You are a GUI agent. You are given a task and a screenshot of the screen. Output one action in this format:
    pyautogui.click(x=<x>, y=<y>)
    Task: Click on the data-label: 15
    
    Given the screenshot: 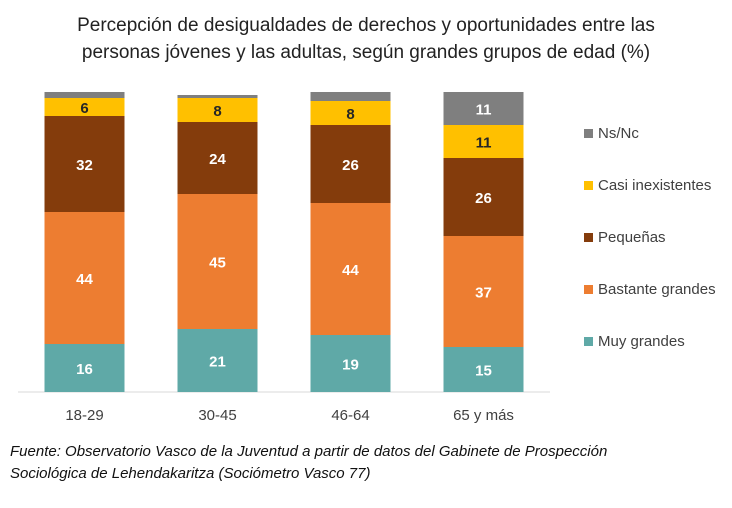 What is the action you would take?
    pyautogui.click(x=483, y=371)
    